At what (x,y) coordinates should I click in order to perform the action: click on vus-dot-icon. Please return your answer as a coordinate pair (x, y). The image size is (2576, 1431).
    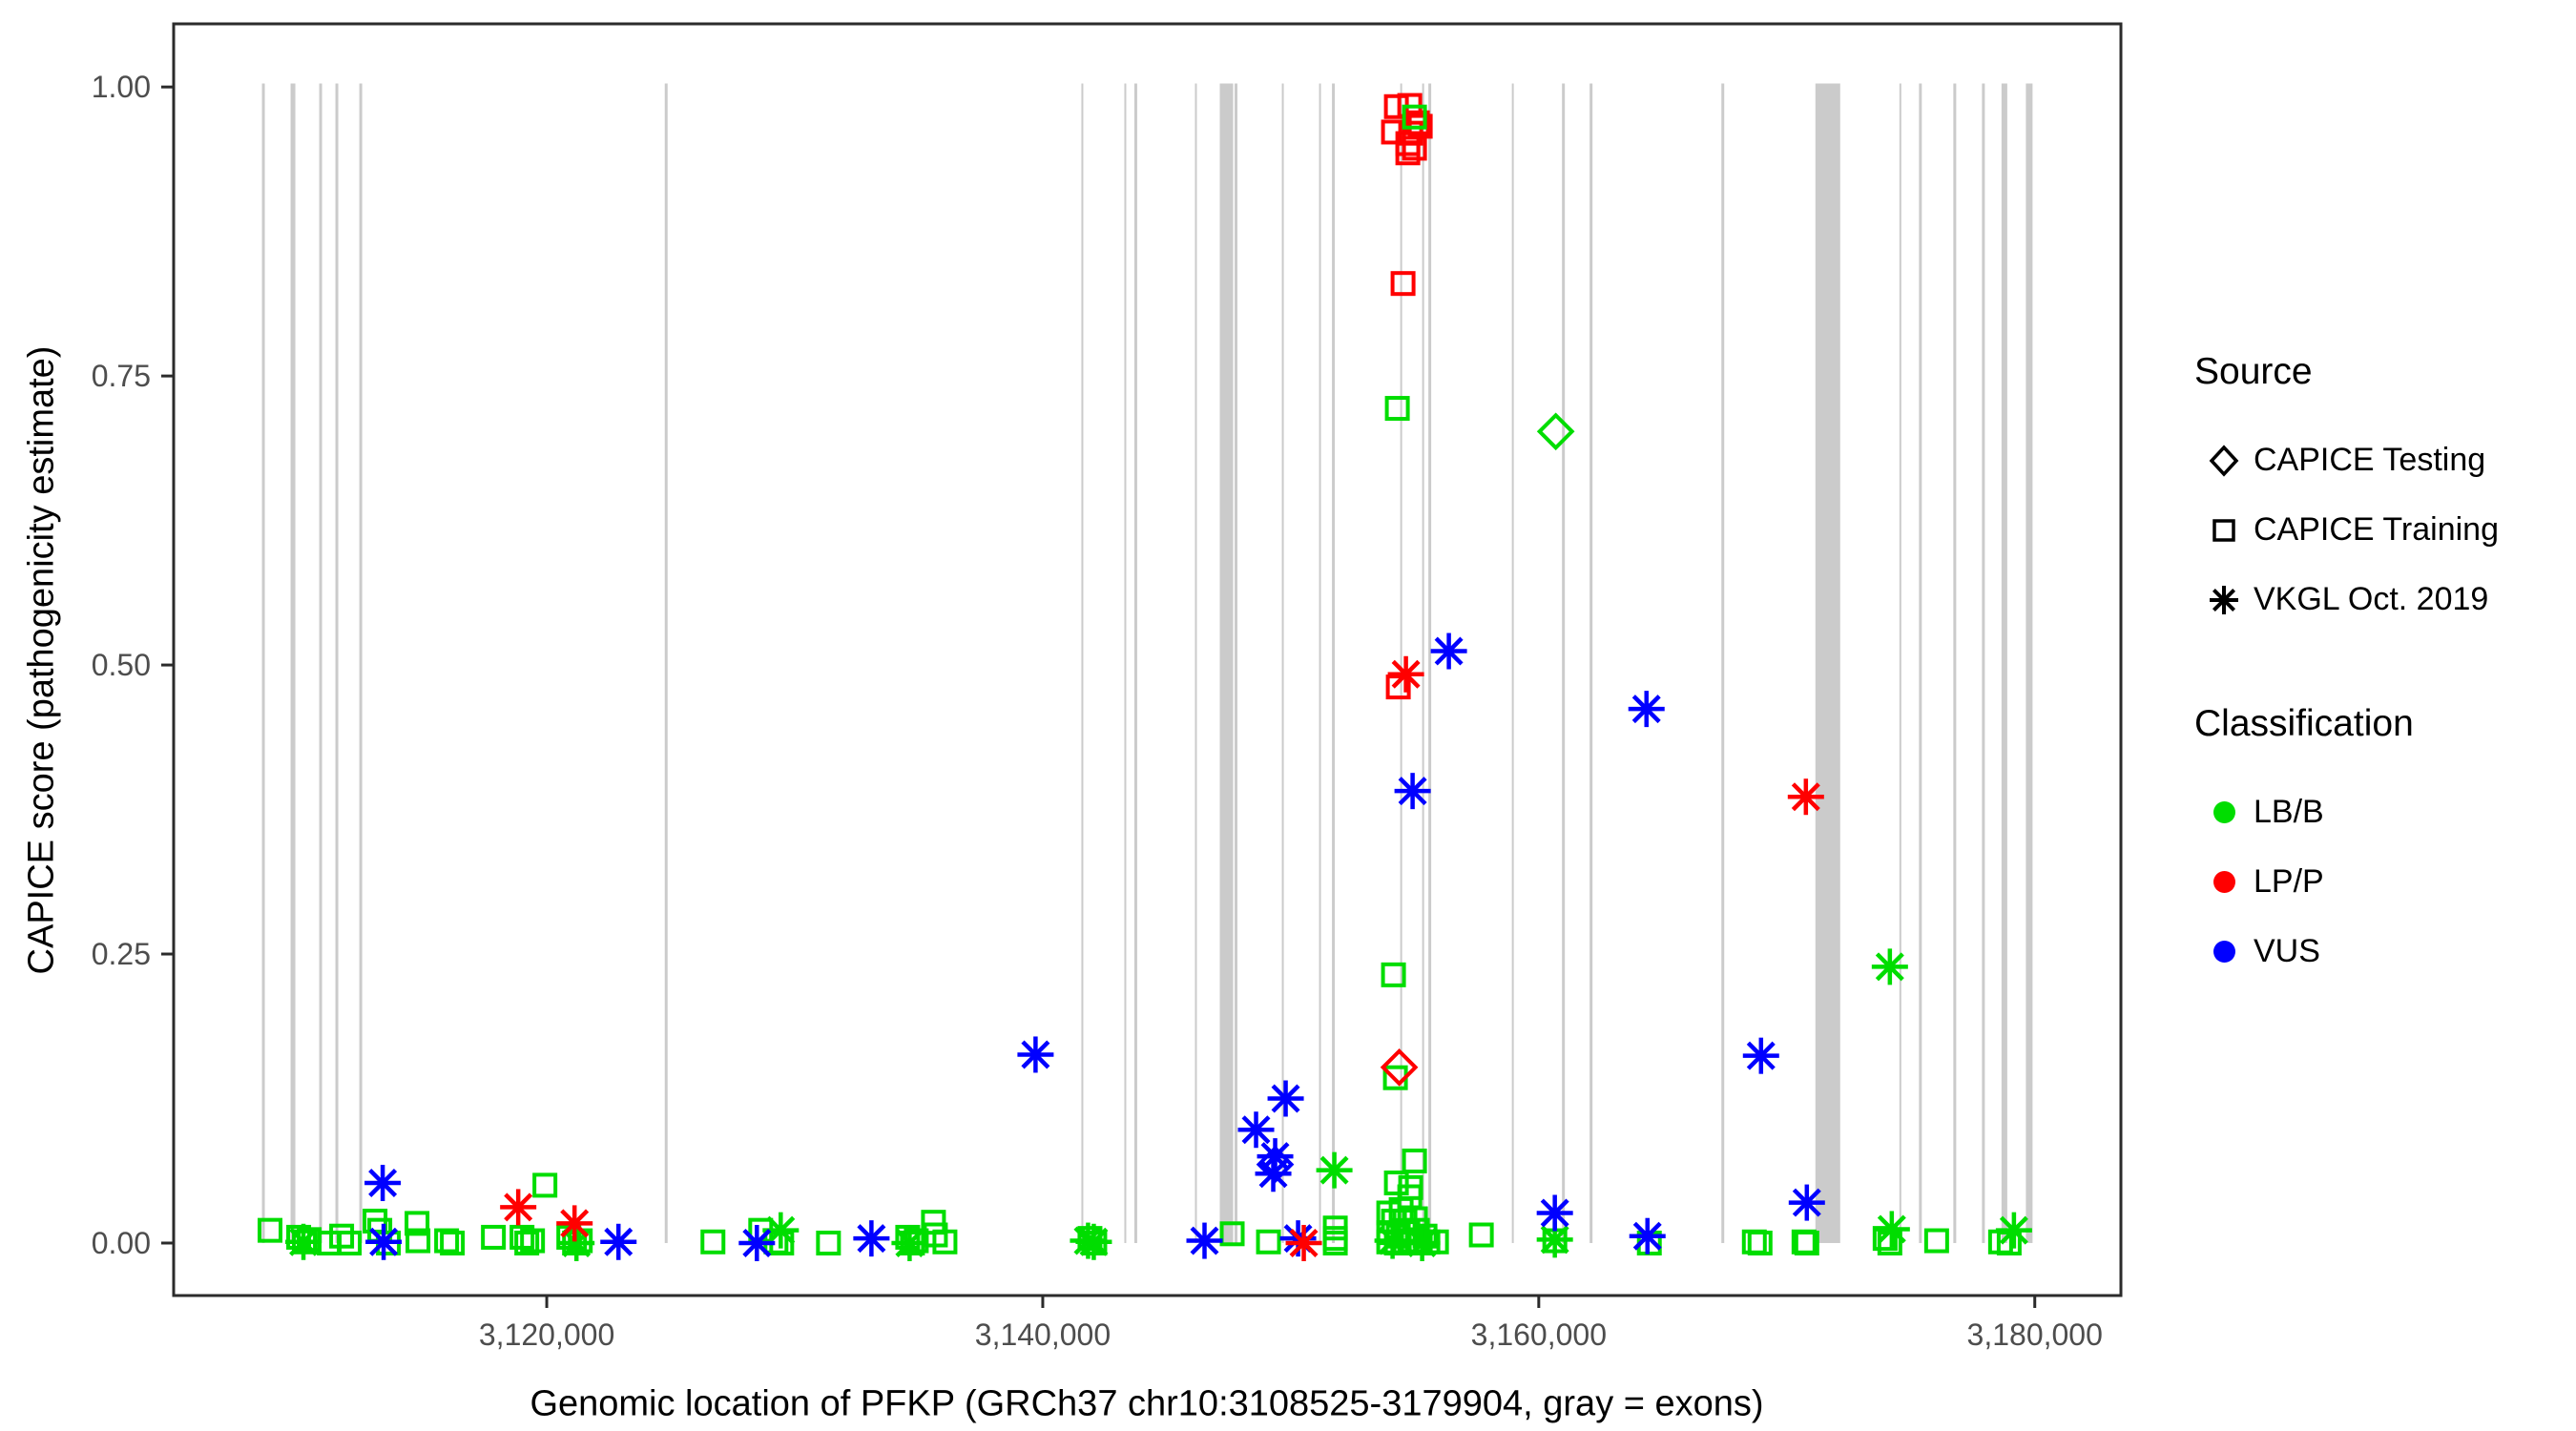
    Looking at the image, I should click on (2224, 952).